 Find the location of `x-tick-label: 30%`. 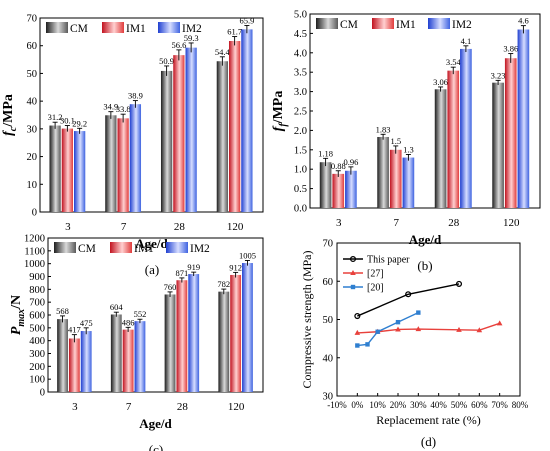

x-tick-label: 30% is located at coordinates (418, 405).